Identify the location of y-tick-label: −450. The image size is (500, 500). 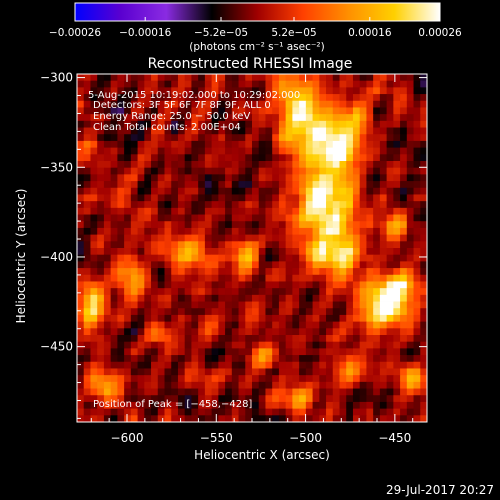
(56, 347).